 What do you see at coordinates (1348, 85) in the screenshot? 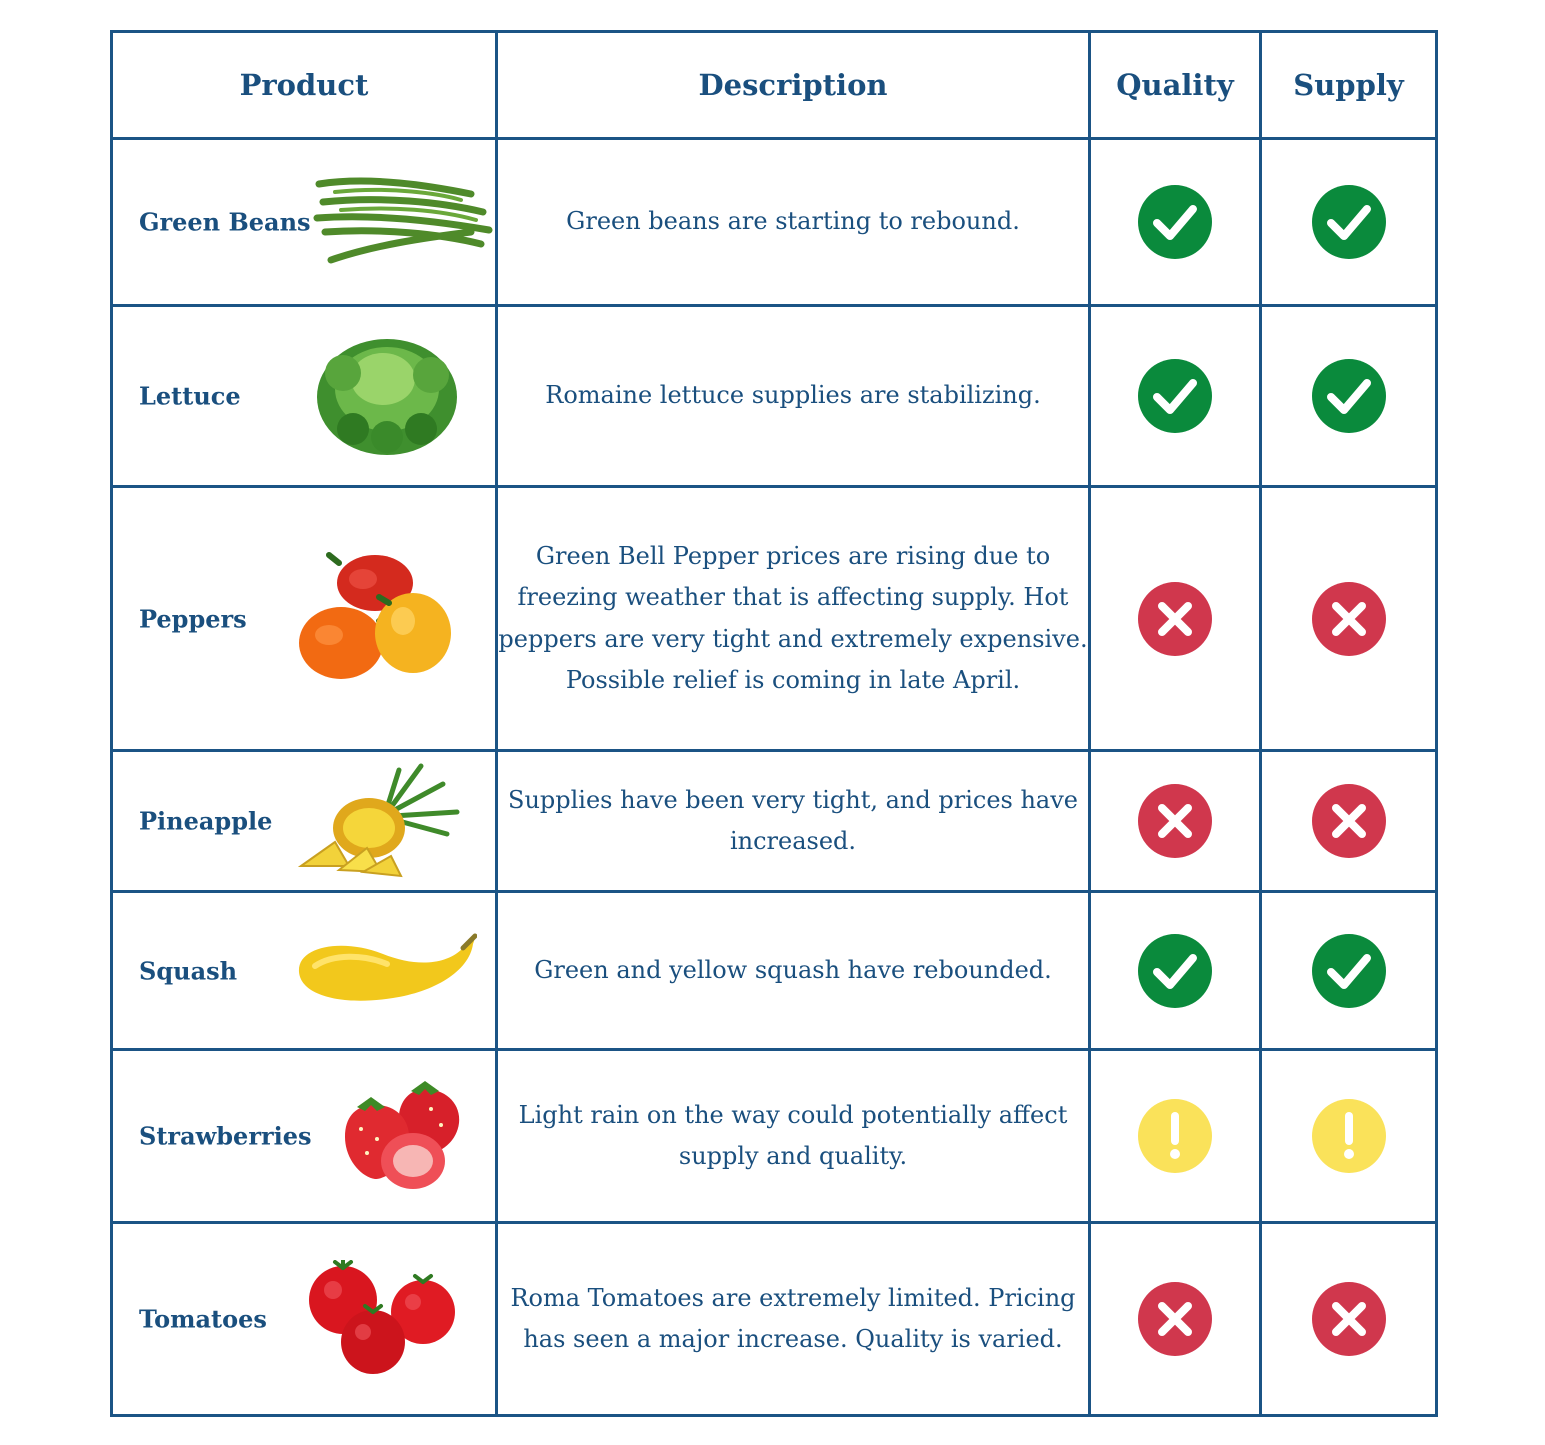
I see `header-supply: Supply` at bounding box center [1348, 85].